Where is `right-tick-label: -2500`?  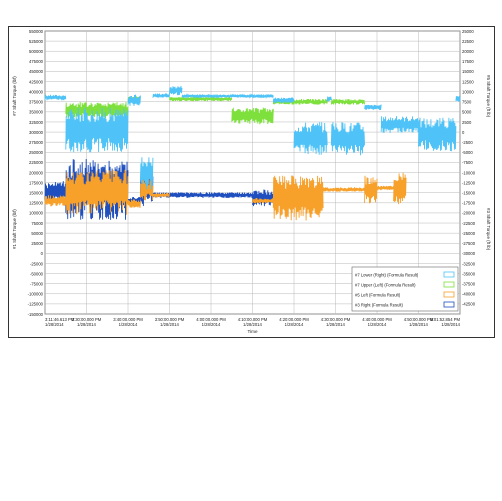
right-tick-label: -2500 is located at coordinates (467, 142).